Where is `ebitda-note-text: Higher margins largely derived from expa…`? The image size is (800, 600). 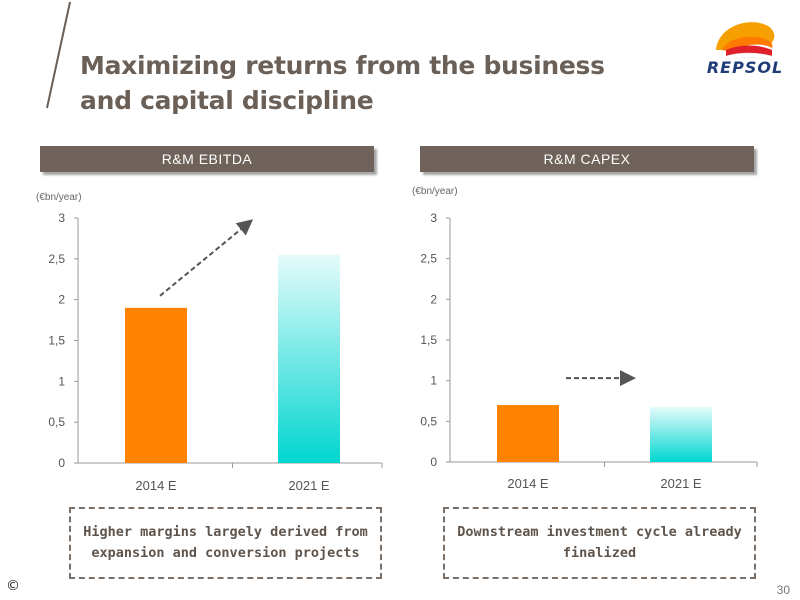 ebitda-note-text: Higher margins largely derived from expa… is located at coordinates (225, 542).